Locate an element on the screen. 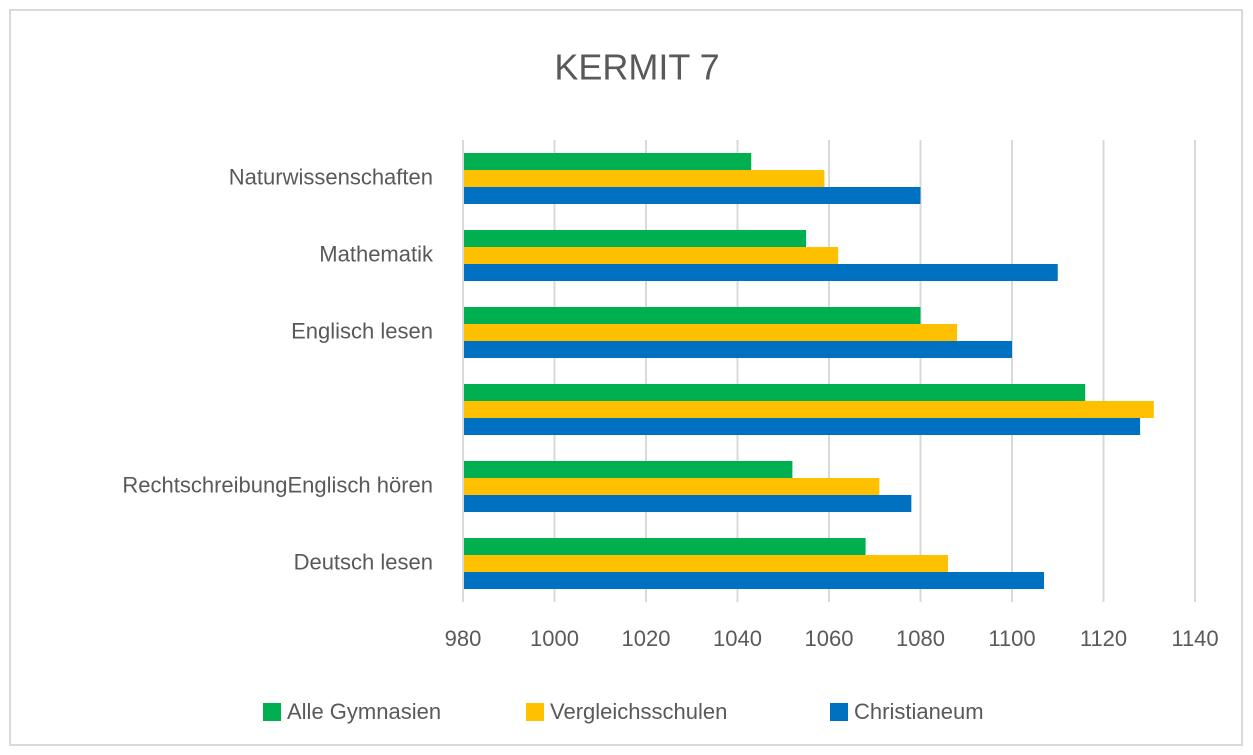  y-tick-label: Mathematik is located at coordinates (376, 253).